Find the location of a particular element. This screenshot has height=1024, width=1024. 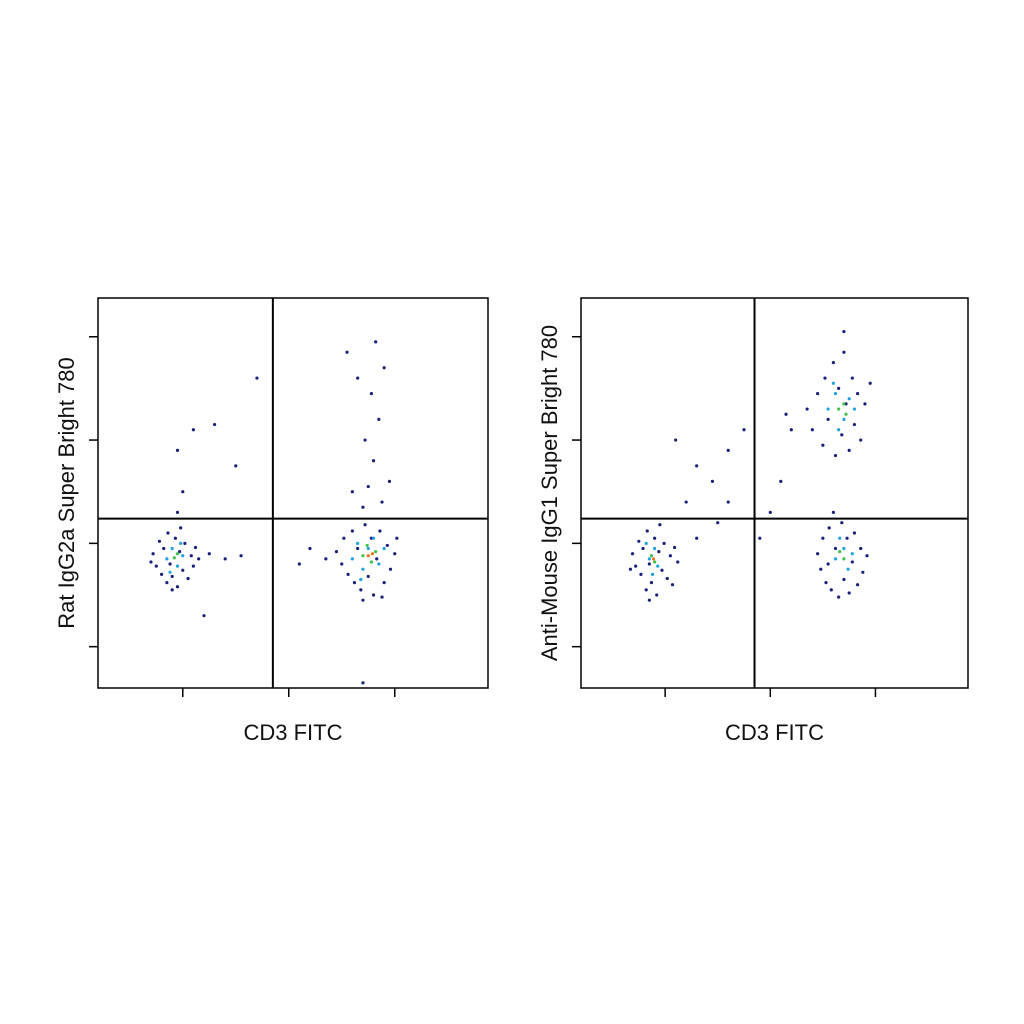

y-axis-label: Rat IgG2a Super Bright 780 is located at coordinates (66, 493).